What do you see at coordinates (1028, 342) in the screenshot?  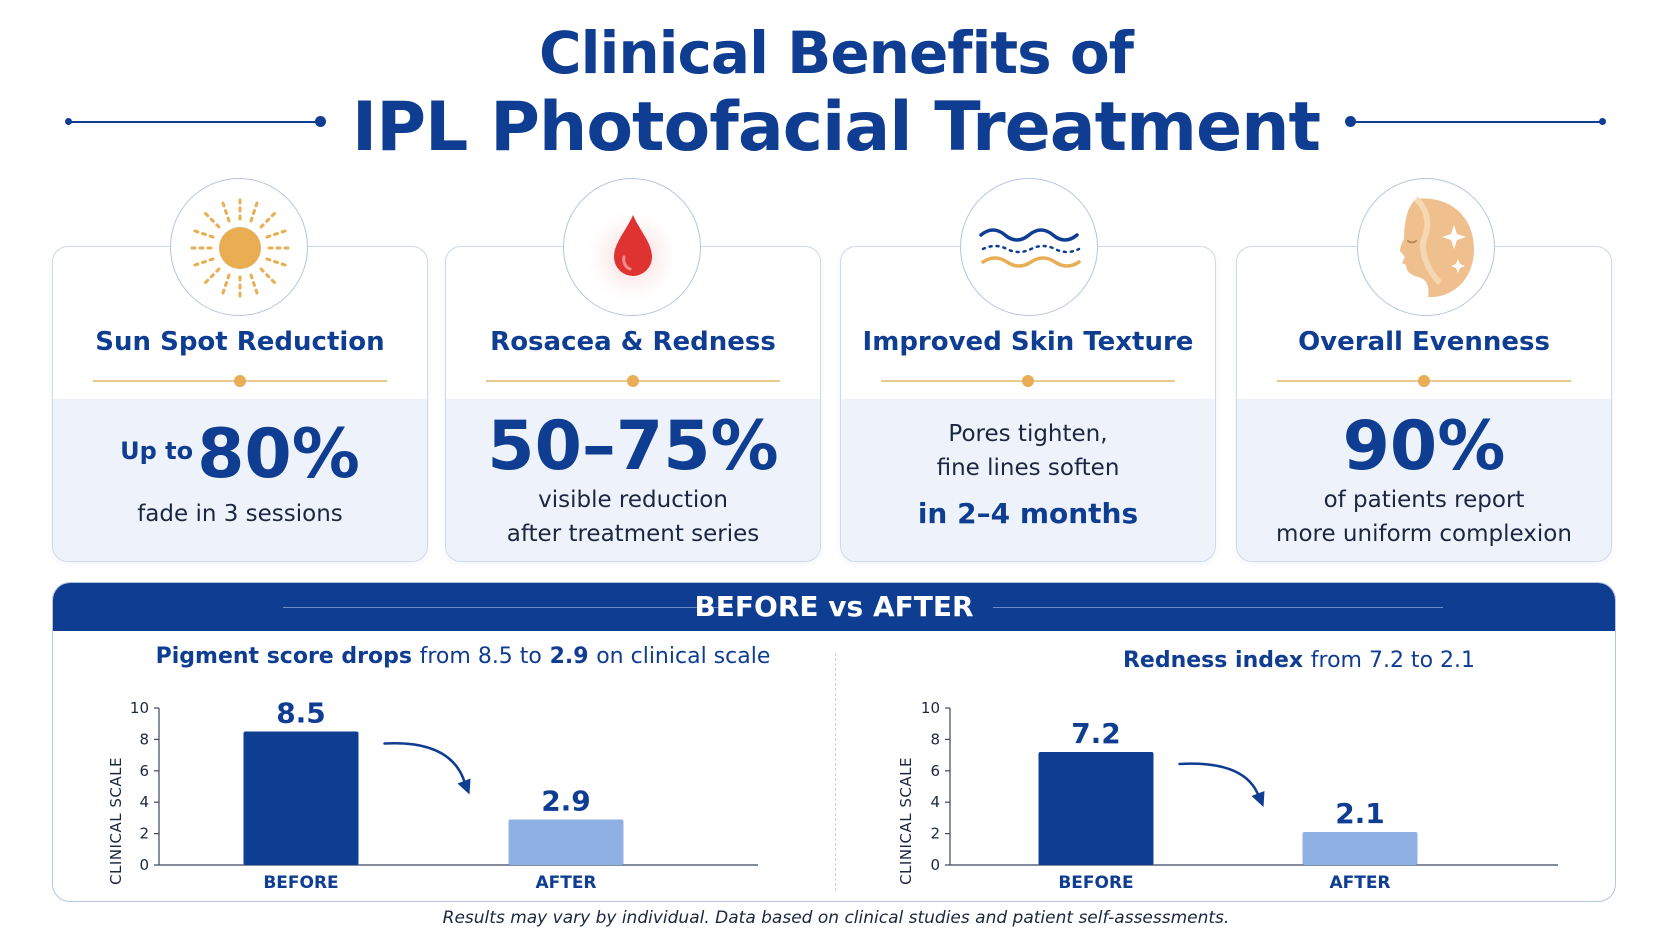 I see `card-title: Improved Skin Texture` at bounding box center [1028, 342].